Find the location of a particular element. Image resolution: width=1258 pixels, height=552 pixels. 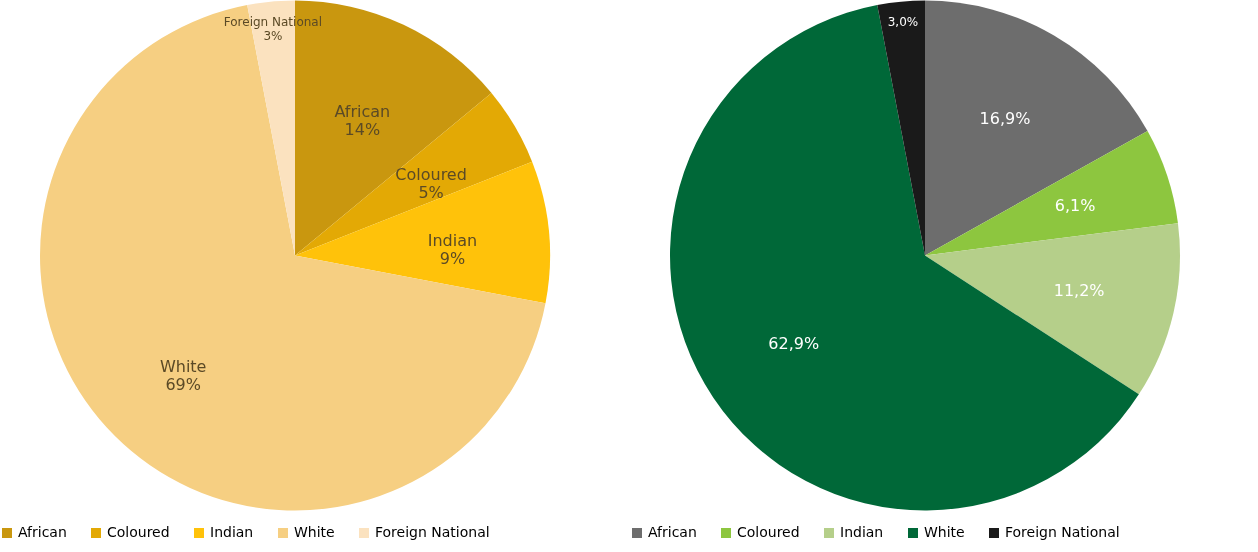

data-label: Coloured 5% is located at coordinates (431, 184).